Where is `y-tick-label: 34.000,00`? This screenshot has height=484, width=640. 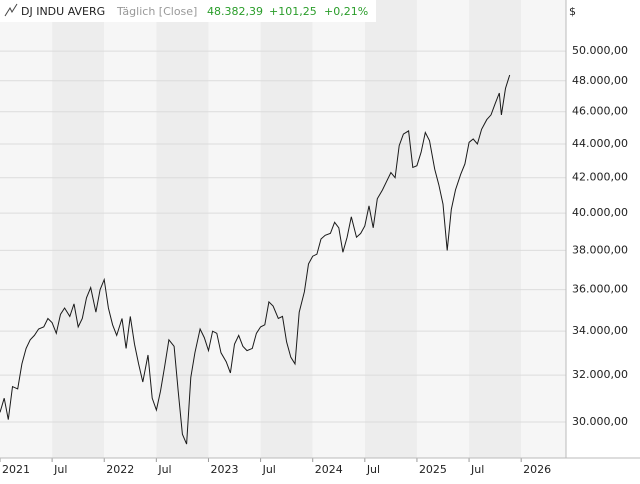 y-tick-label: 34.000,00 is located at coordinates (600, 330).